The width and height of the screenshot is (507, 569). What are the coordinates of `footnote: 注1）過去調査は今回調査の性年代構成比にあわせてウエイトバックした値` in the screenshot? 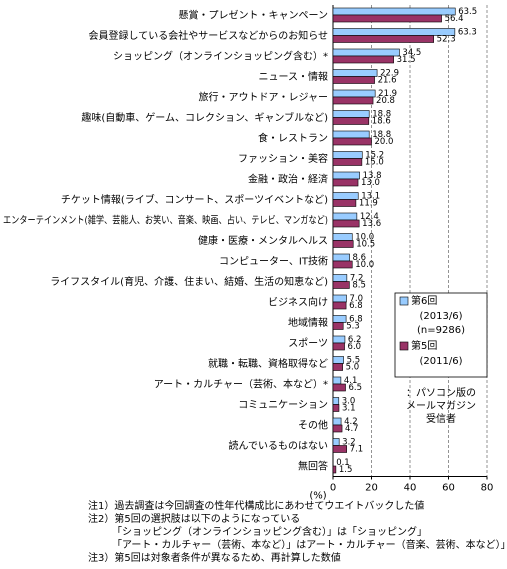 It's located at (256, 505).